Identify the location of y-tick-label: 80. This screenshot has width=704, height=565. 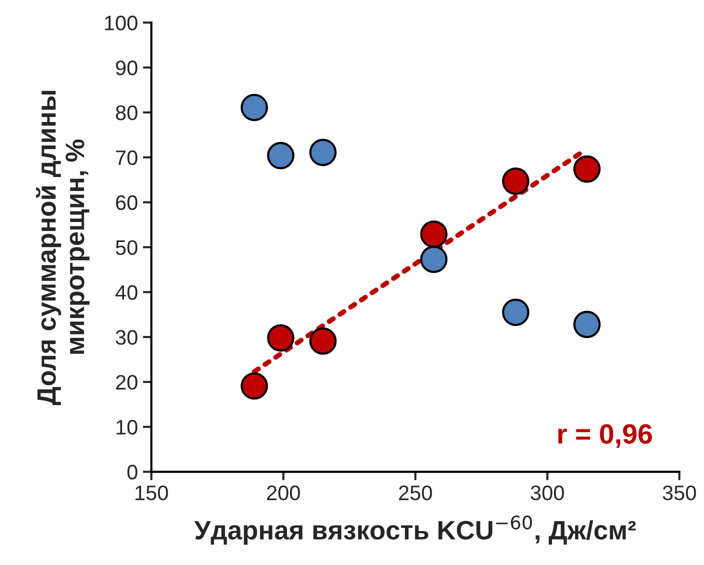
(127, 112).